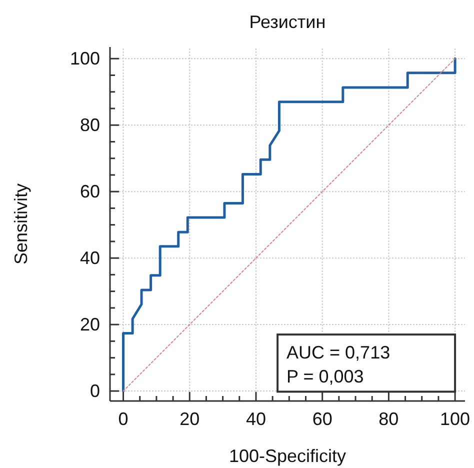  Describe the element at coordinates (322, 419) in the screenshot. I see `x-tick-label: 60` at that location.